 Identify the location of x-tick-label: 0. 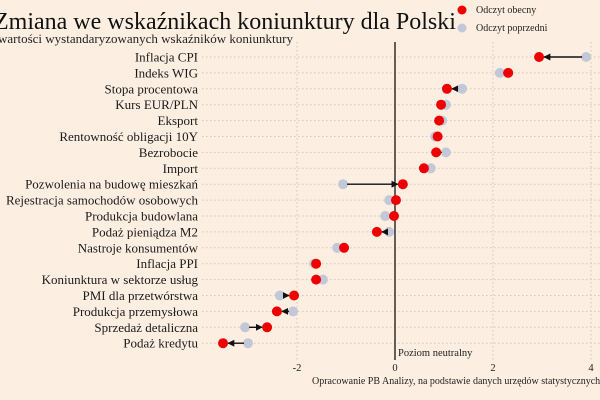
(394, 368).